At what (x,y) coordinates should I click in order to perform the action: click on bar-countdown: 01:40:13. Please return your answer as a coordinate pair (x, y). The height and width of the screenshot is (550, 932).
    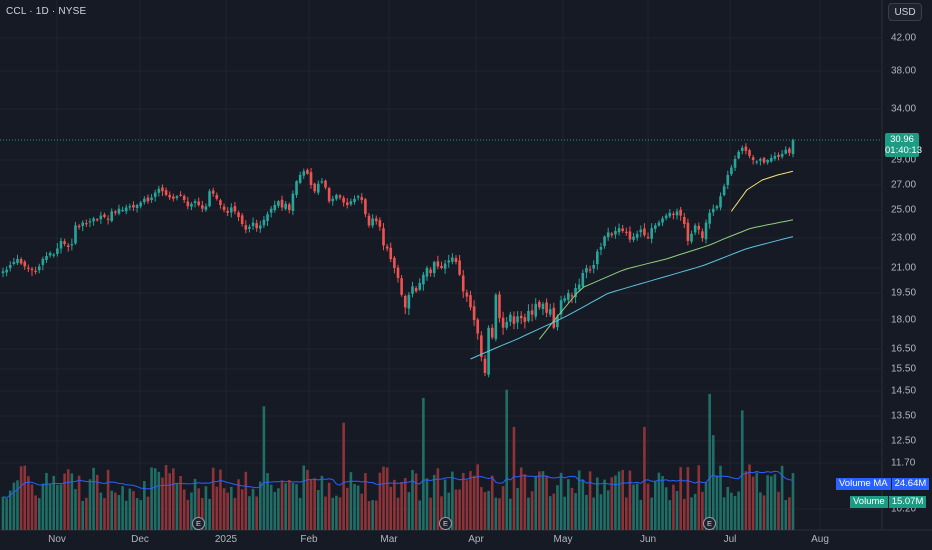
    Looking at the image, I should click on (903, 150).